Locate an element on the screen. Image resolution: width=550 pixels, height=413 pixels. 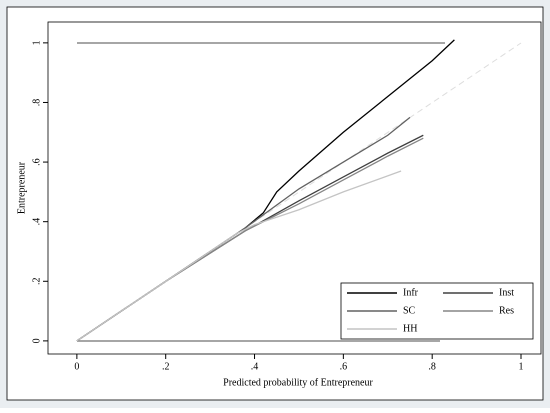
x-tick-label: .2 is located at coordinates (166, 366).